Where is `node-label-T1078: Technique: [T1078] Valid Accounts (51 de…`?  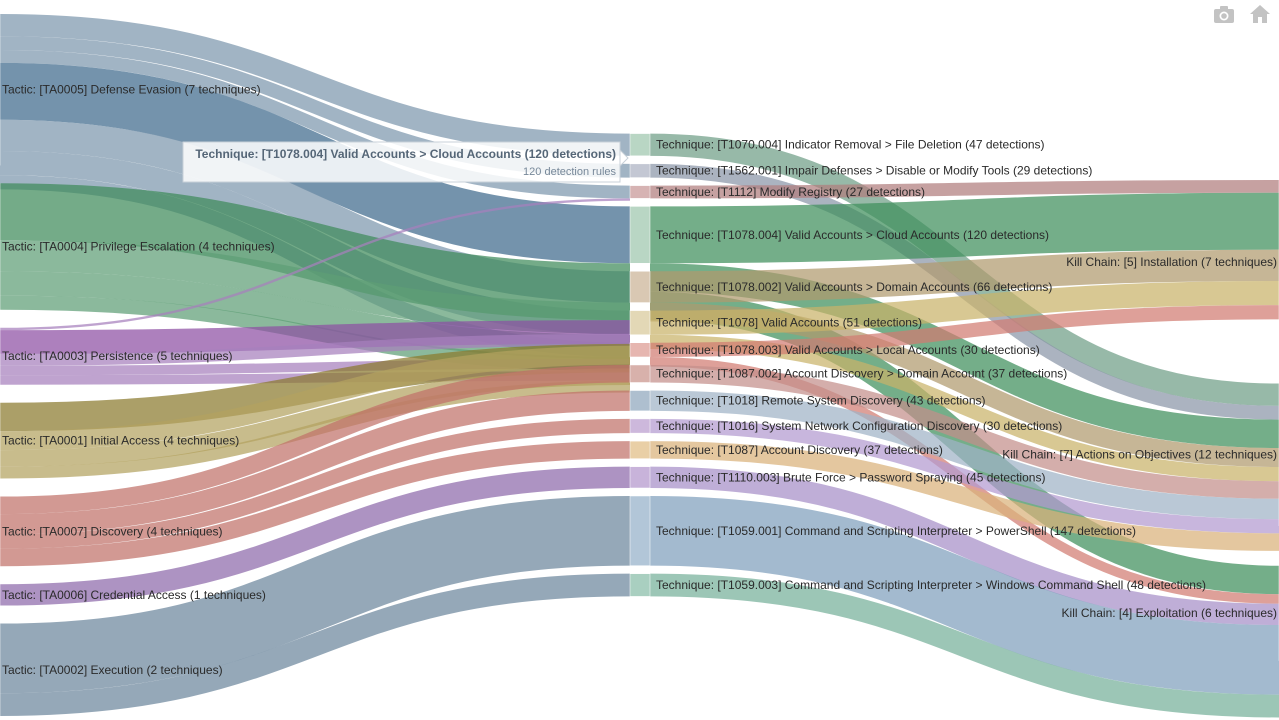 node-label-T1078: Technique: [T1078] Valid Accounts (51 de… is located at coordinates (789, 323).